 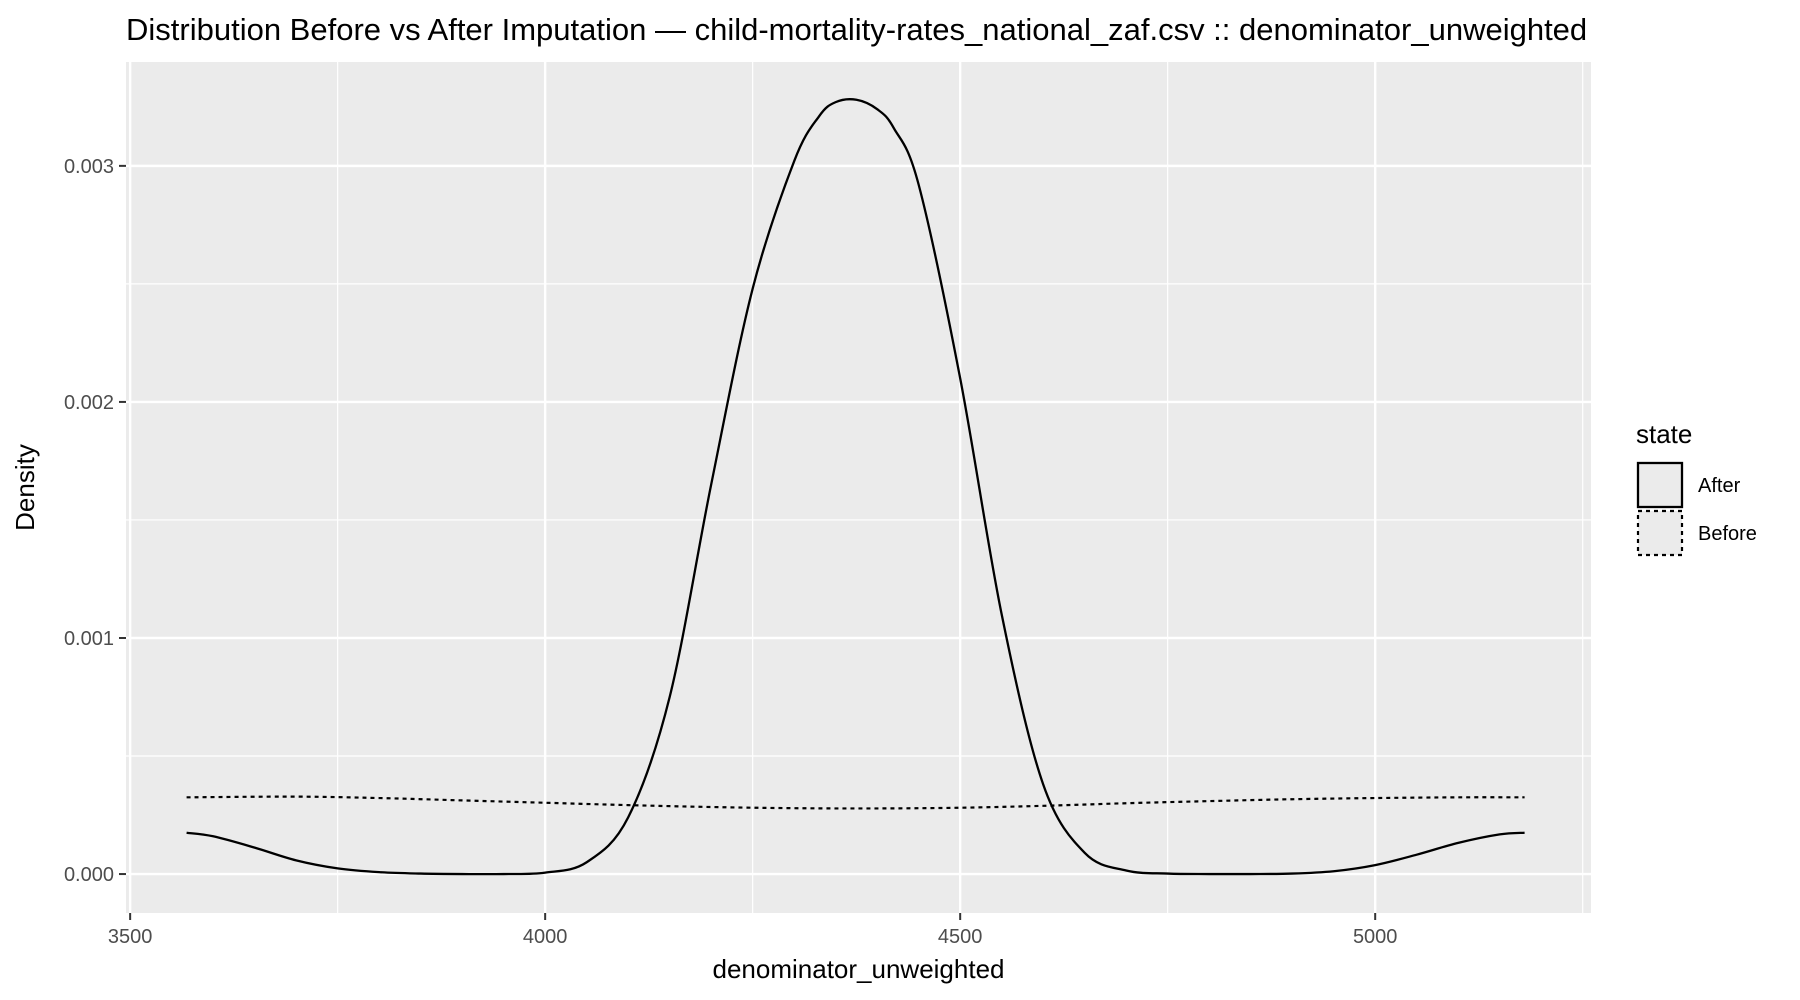 I want to click on legend-label-after: After, so click(x=1719, y=486).